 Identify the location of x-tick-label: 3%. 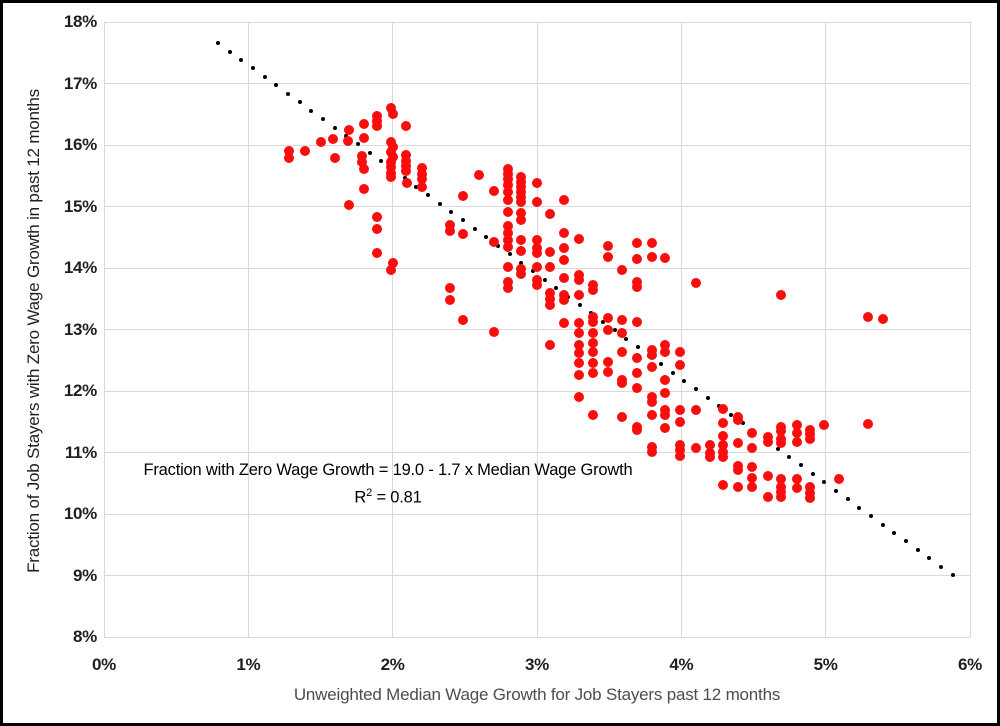
(537, 664).